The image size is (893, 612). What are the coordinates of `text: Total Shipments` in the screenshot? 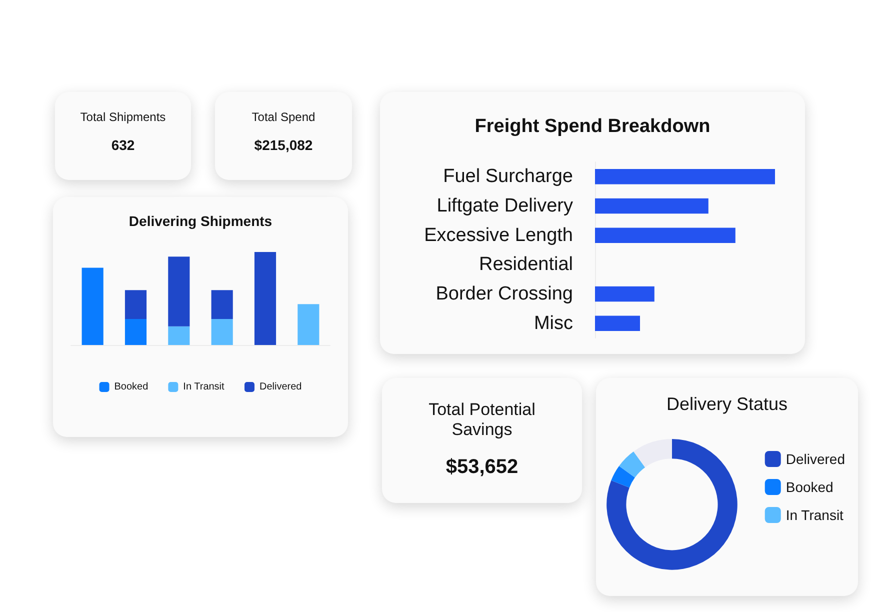 It's located at (123, 117).